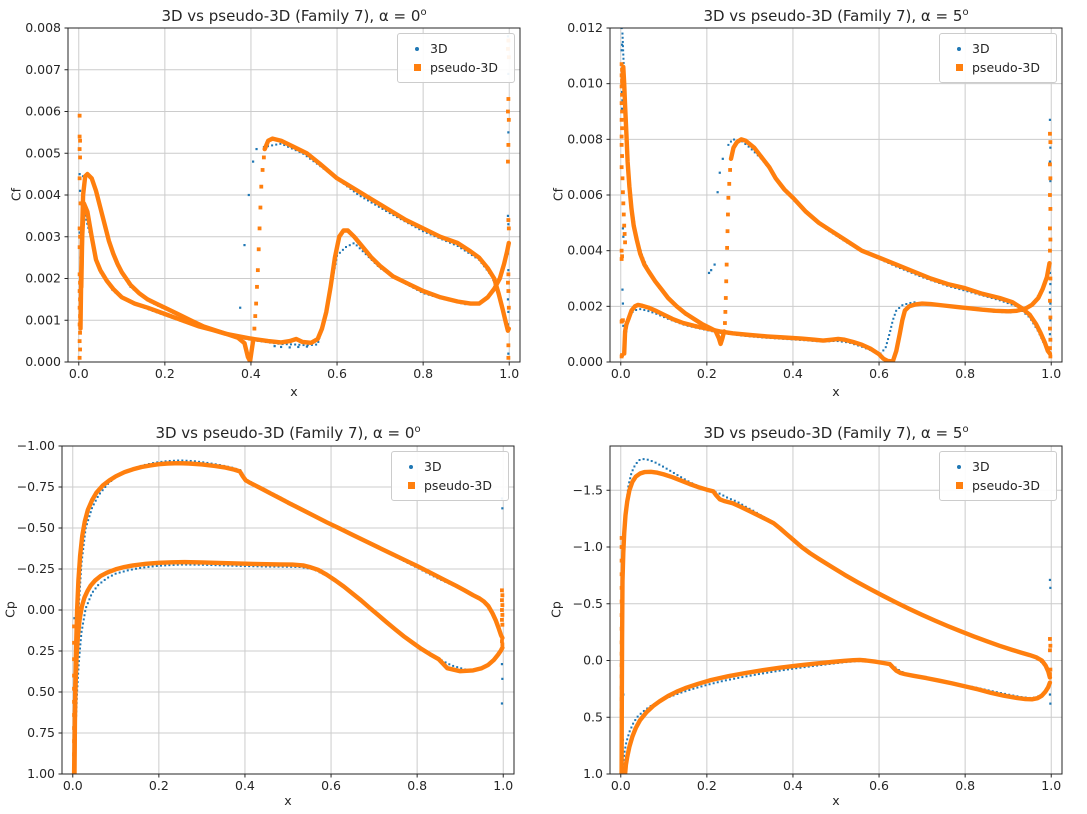  I want to click on svg-text: 0.001, so click(43, 319).